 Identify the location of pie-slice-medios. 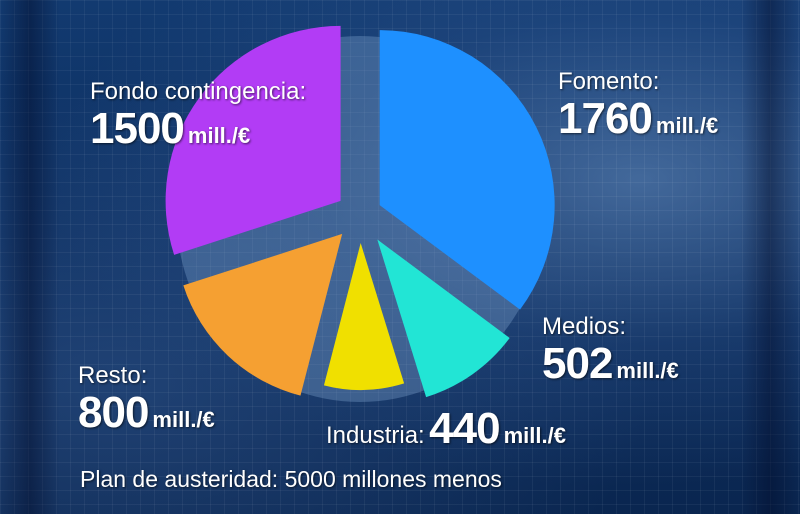
(443, 318).